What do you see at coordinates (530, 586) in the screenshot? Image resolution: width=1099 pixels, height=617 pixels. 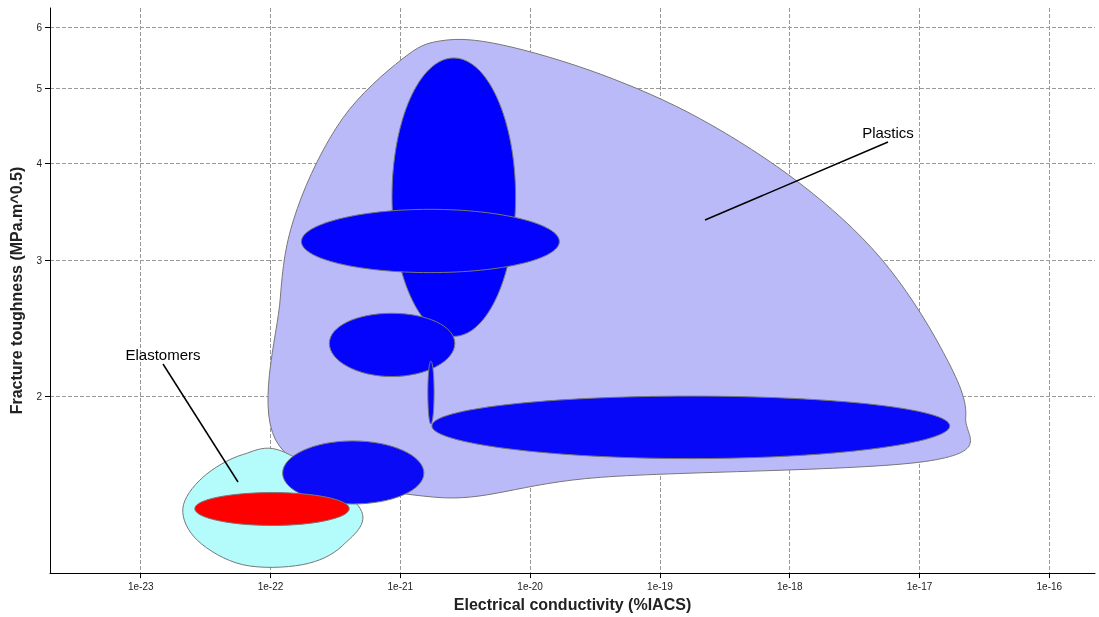 I see `x-tick-label: 1e-20` at bounding box center [530, 586].